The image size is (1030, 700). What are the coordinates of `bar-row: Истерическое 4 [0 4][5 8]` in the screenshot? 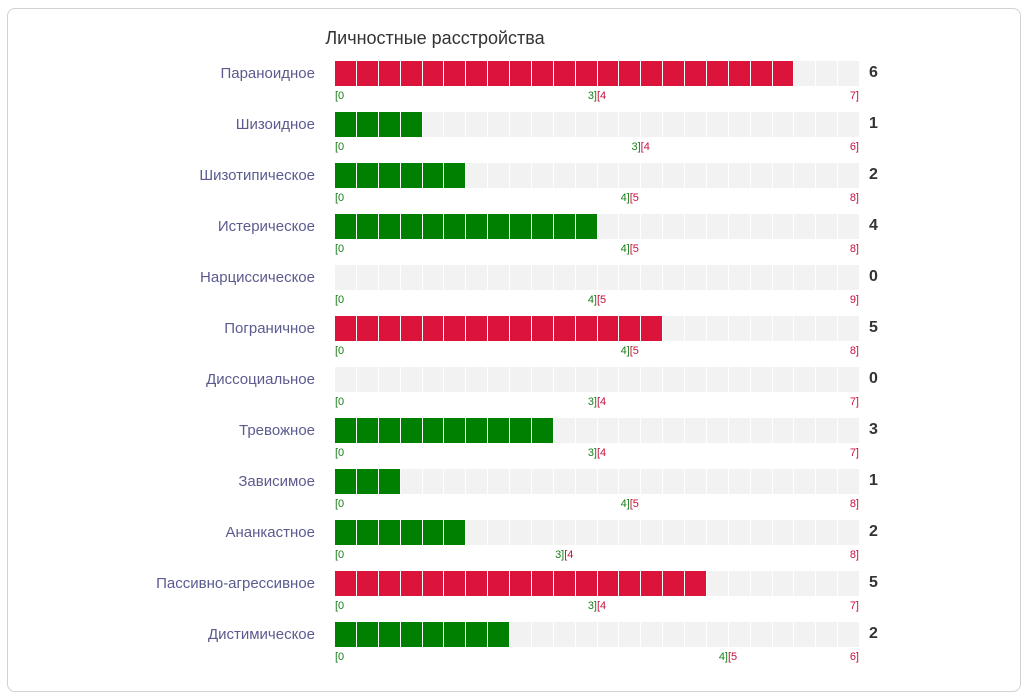 It's located at (515, 239).